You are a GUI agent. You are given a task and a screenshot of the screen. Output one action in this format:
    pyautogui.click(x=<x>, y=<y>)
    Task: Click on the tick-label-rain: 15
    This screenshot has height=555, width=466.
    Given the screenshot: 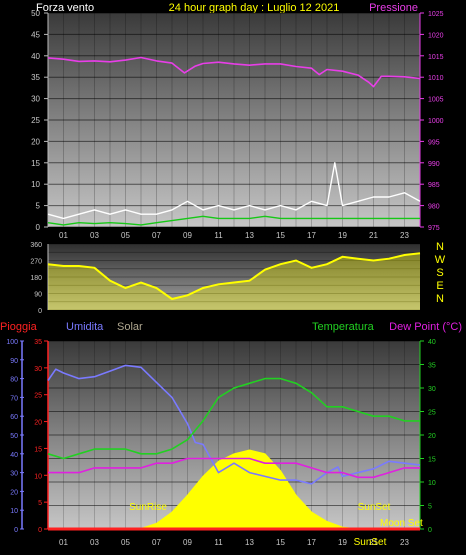 What is the action you would take?
    pyautogui.click(x=38, y=449)
    